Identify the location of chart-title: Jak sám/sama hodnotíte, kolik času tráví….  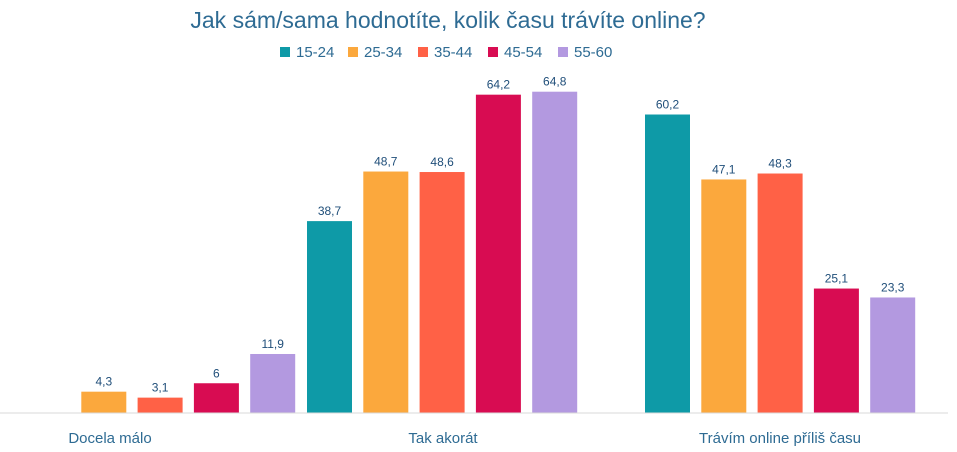
(447, 20).